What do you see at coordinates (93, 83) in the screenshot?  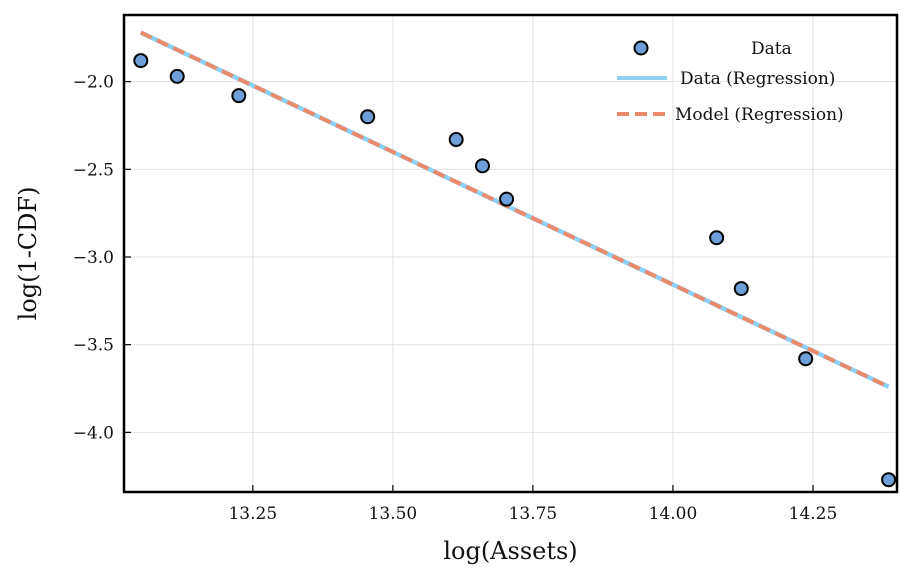 I see `y-tick-label: −2.0` at bounding box center [93, 83].